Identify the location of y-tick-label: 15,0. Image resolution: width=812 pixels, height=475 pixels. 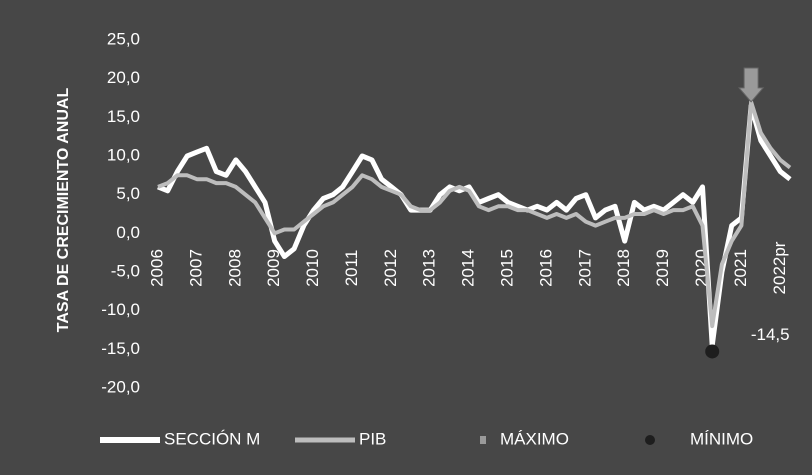
(123, 116).